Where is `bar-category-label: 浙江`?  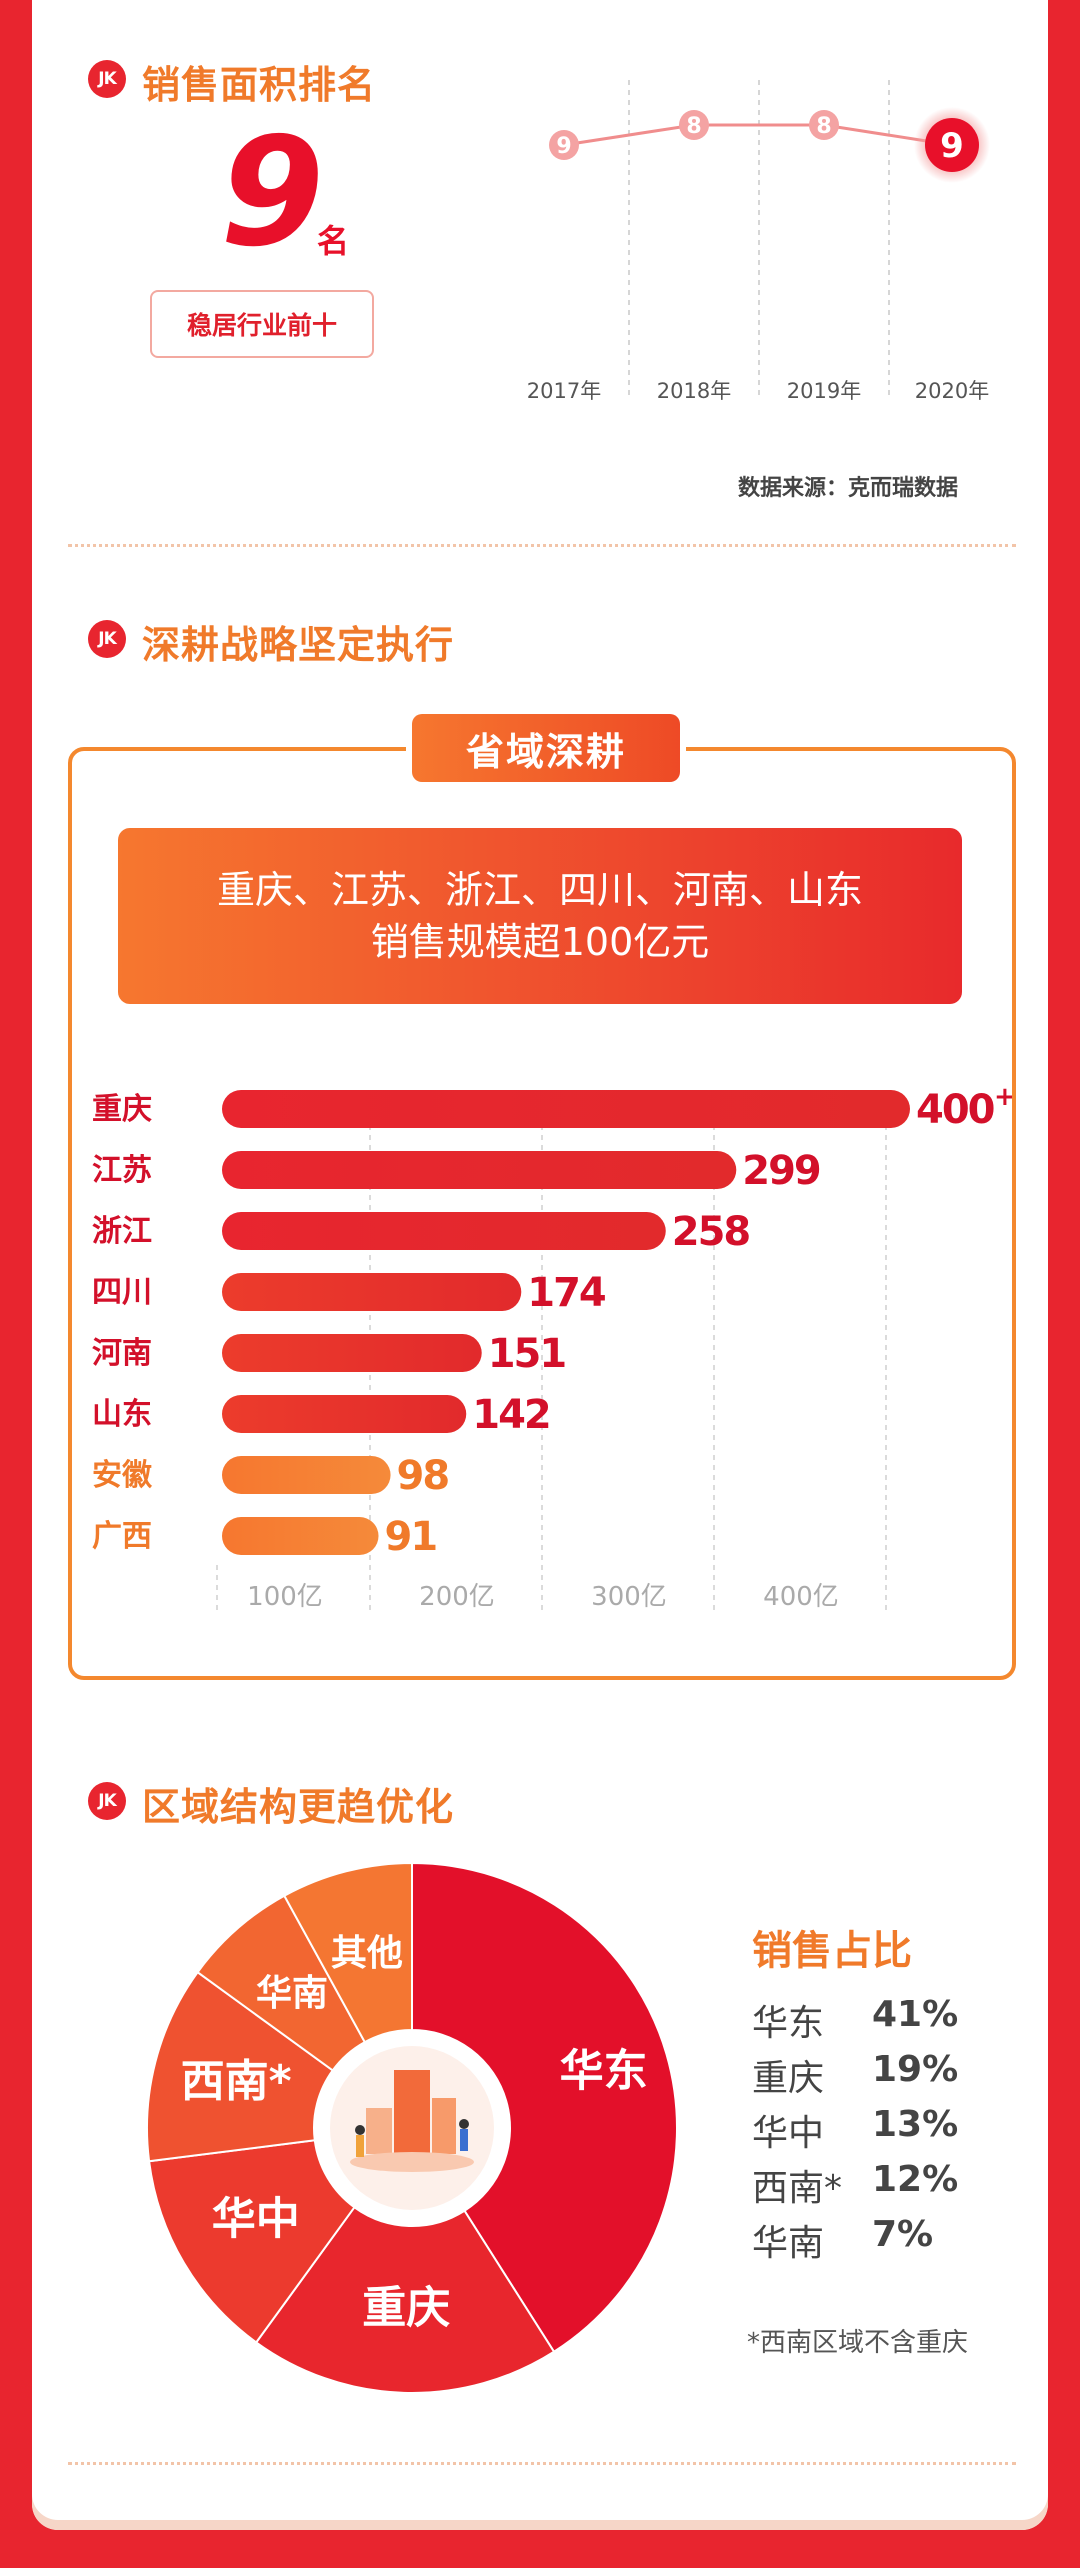 bar-category-label: 浙江 is located at coordinates (122, 1231).